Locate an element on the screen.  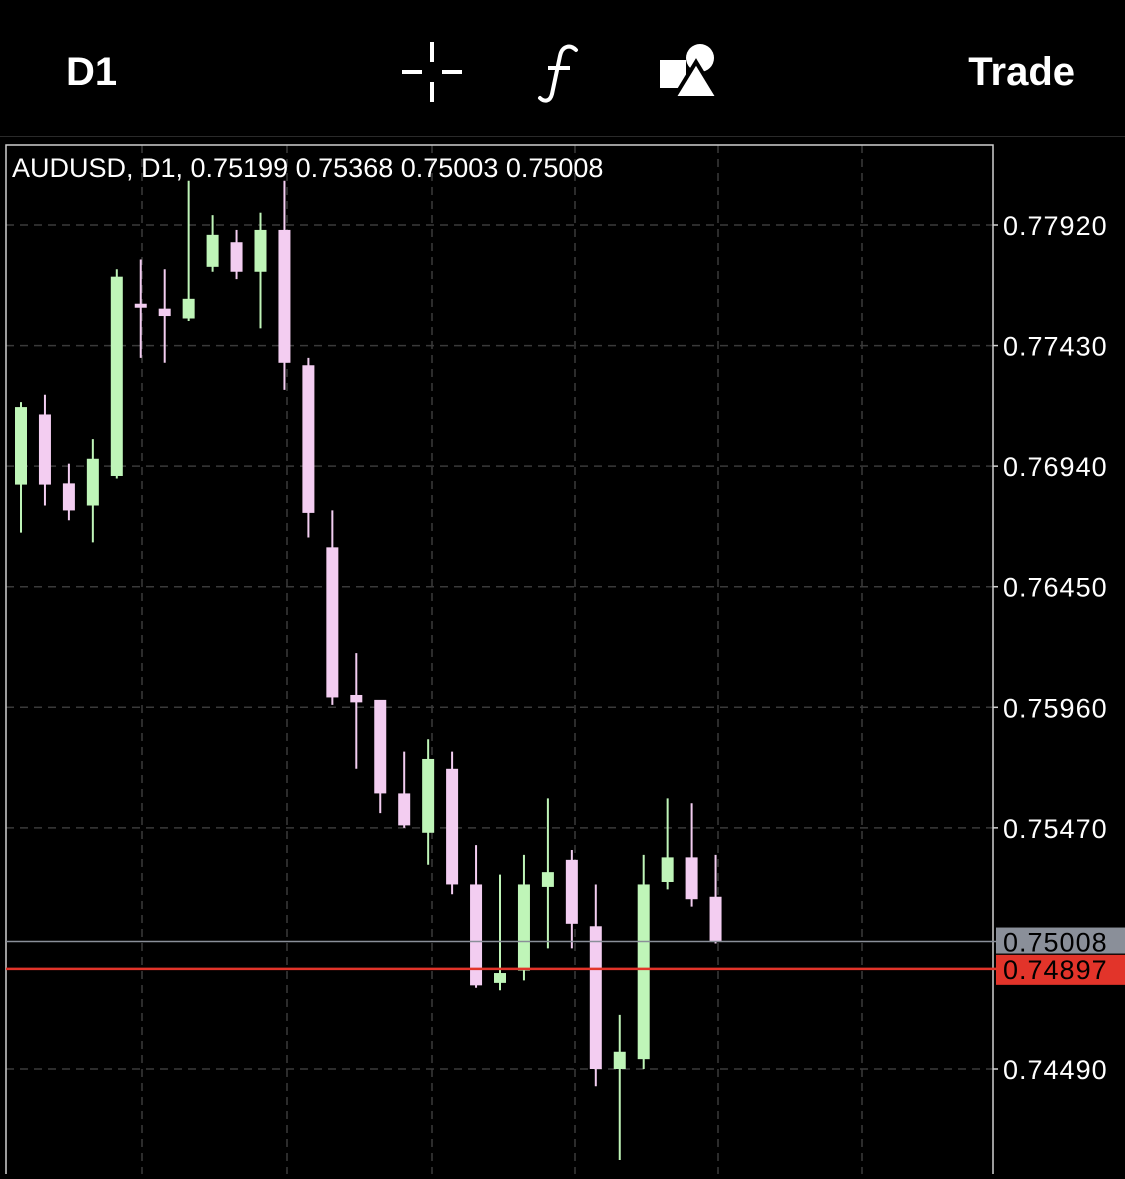
top-toolbar: D1 Trade is located at coordinates (562, 68).